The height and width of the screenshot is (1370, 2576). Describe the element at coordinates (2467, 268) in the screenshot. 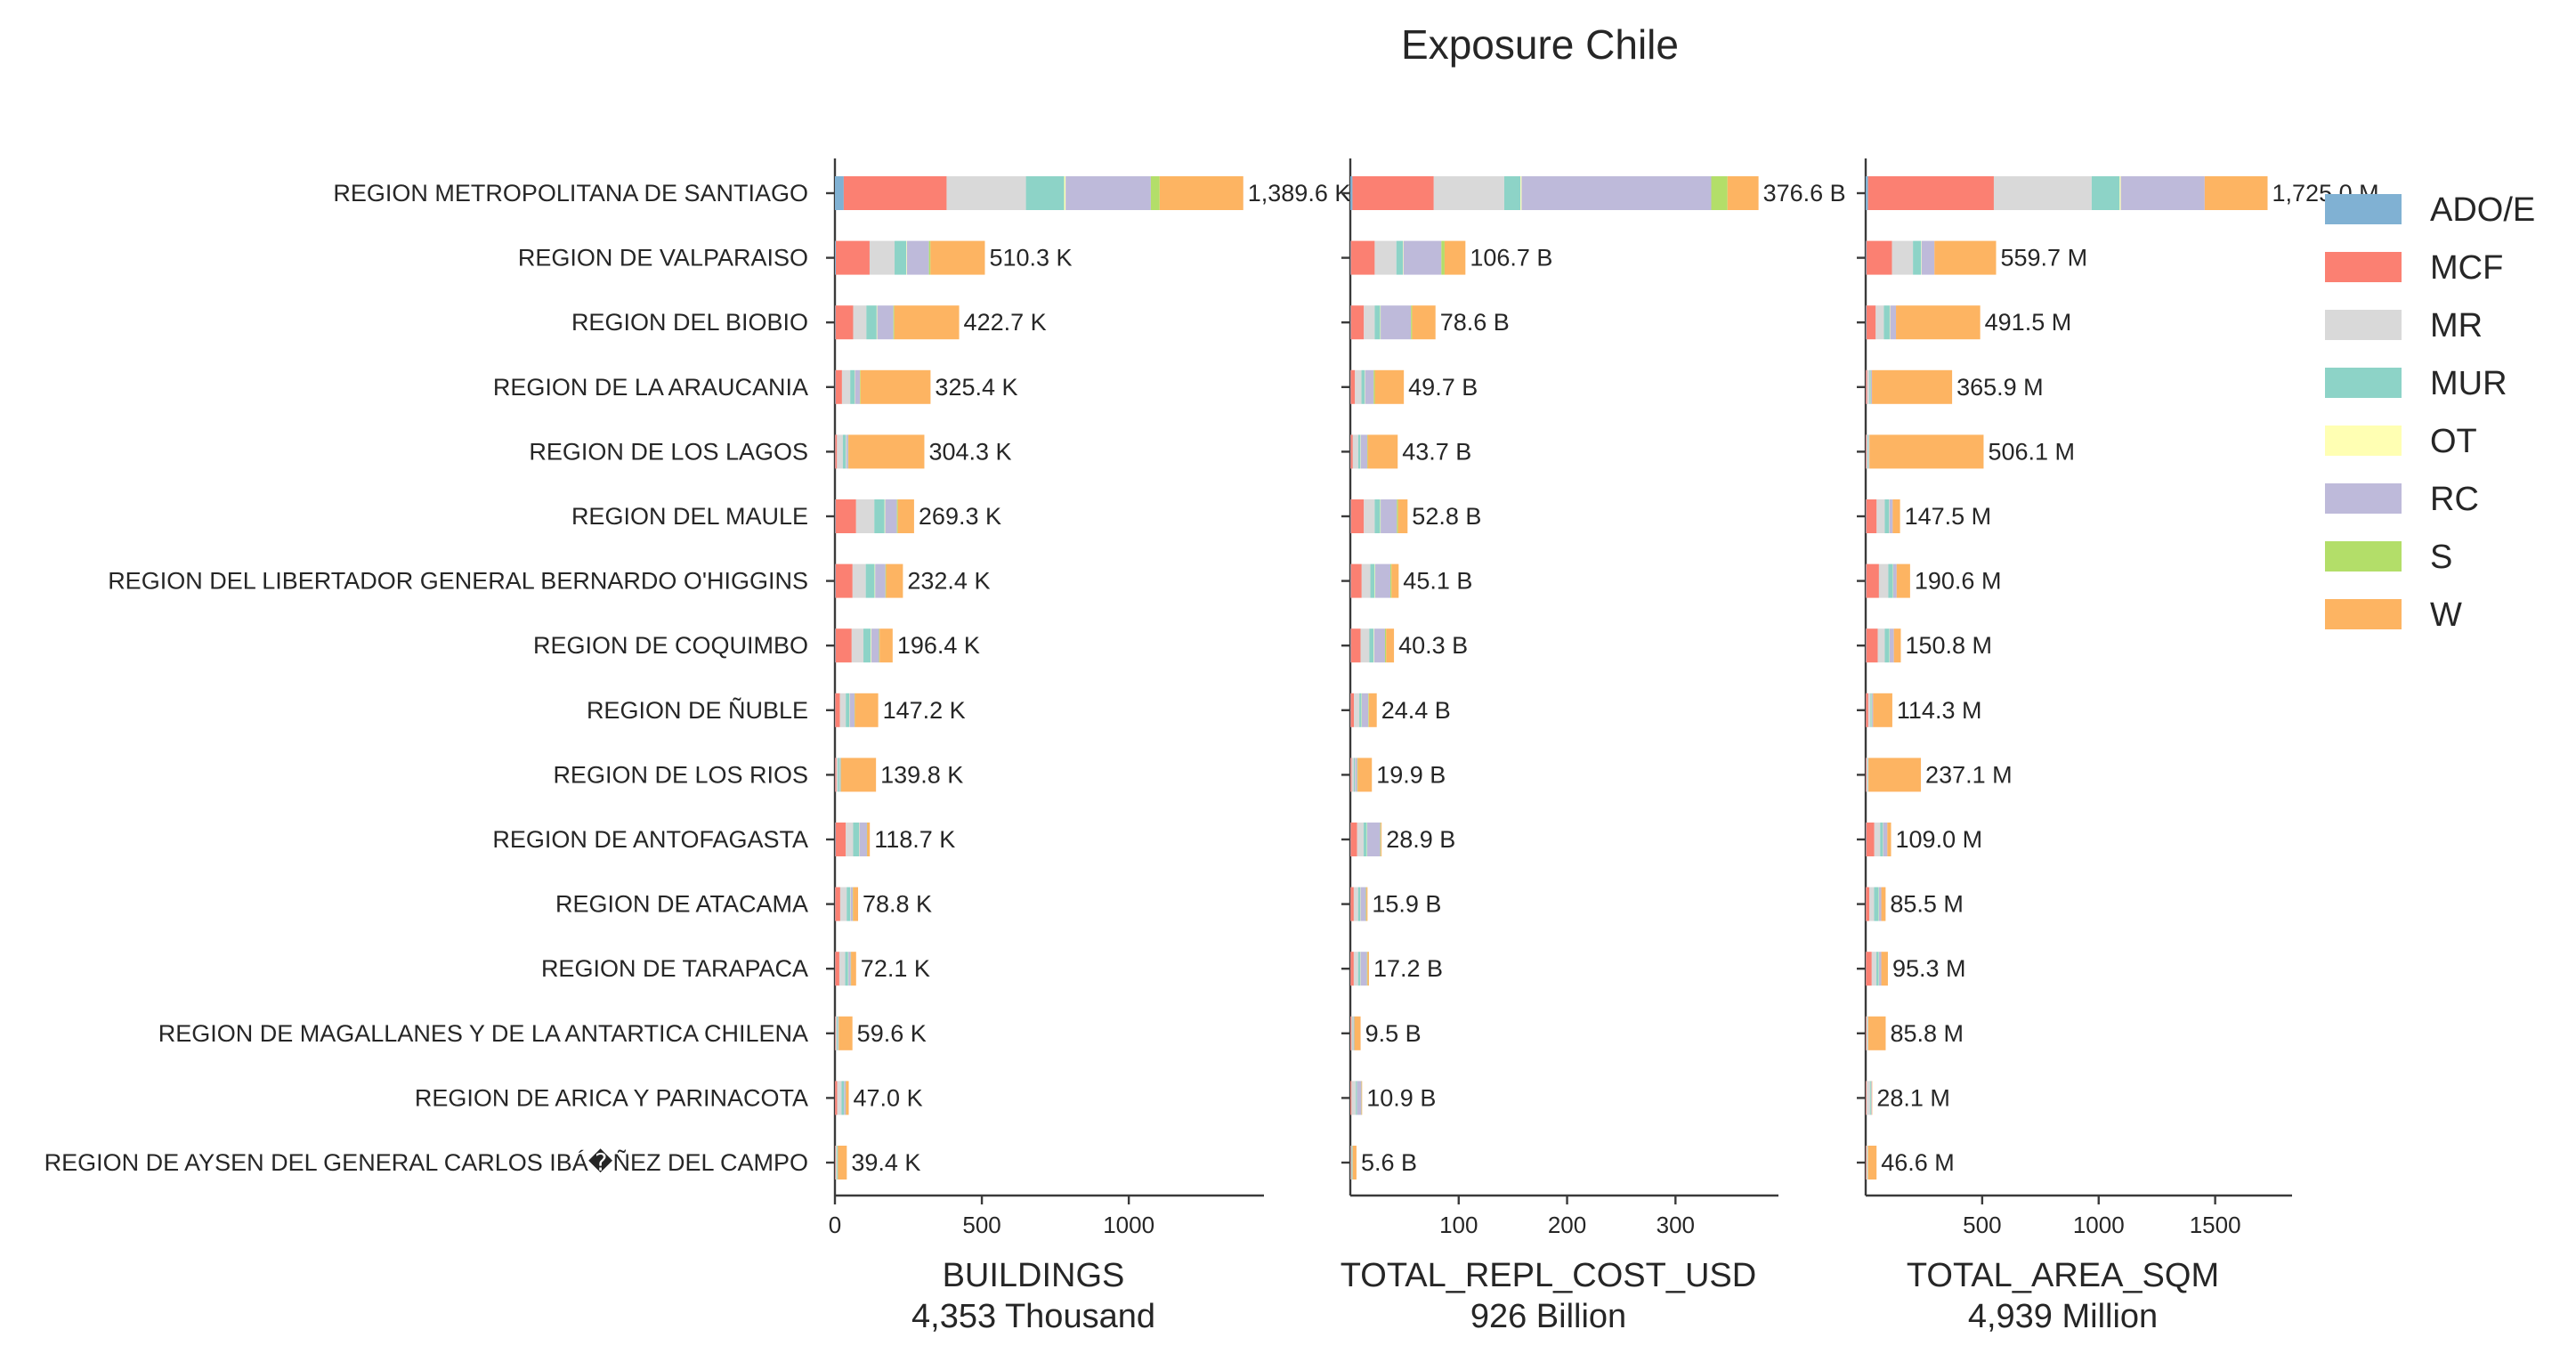

I see `legend-label-mcf: MCF` at that location.